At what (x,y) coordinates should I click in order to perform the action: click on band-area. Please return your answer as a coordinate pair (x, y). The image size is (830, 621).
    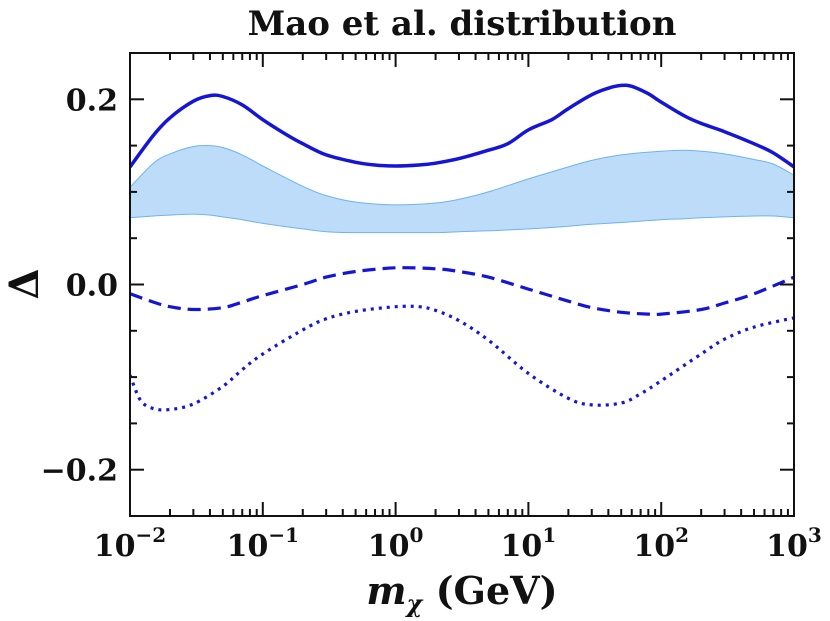
    Looking at the image, I should click on (462, 189).